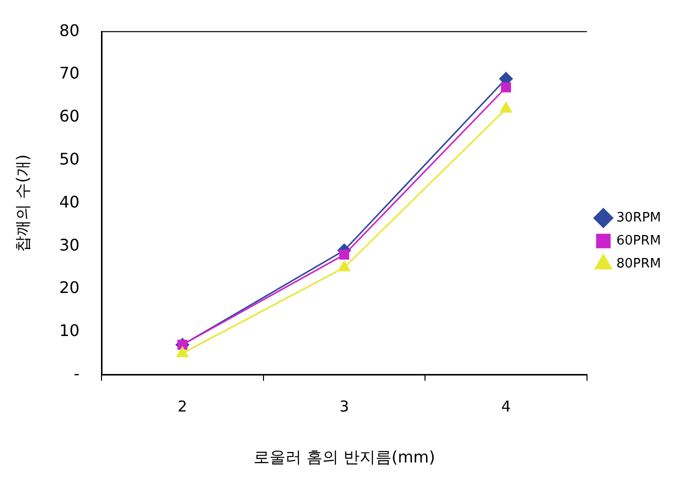 Image resolution: width=681 pixels, height=486 pixels. What do you see at coordinates (344, 457) in the screenshot?
I see `x-axis-title: 로울러 홈의 반지름(mm)` at bounding box center [344, 457].